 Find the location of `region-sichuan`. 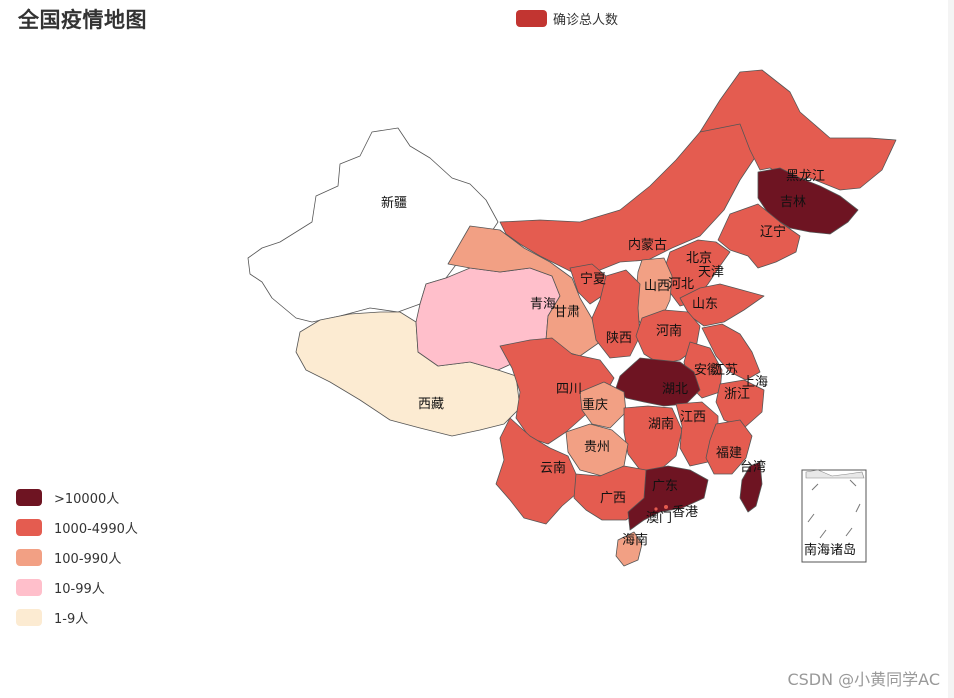

region-sichuan is located at coordinates (557, 391).